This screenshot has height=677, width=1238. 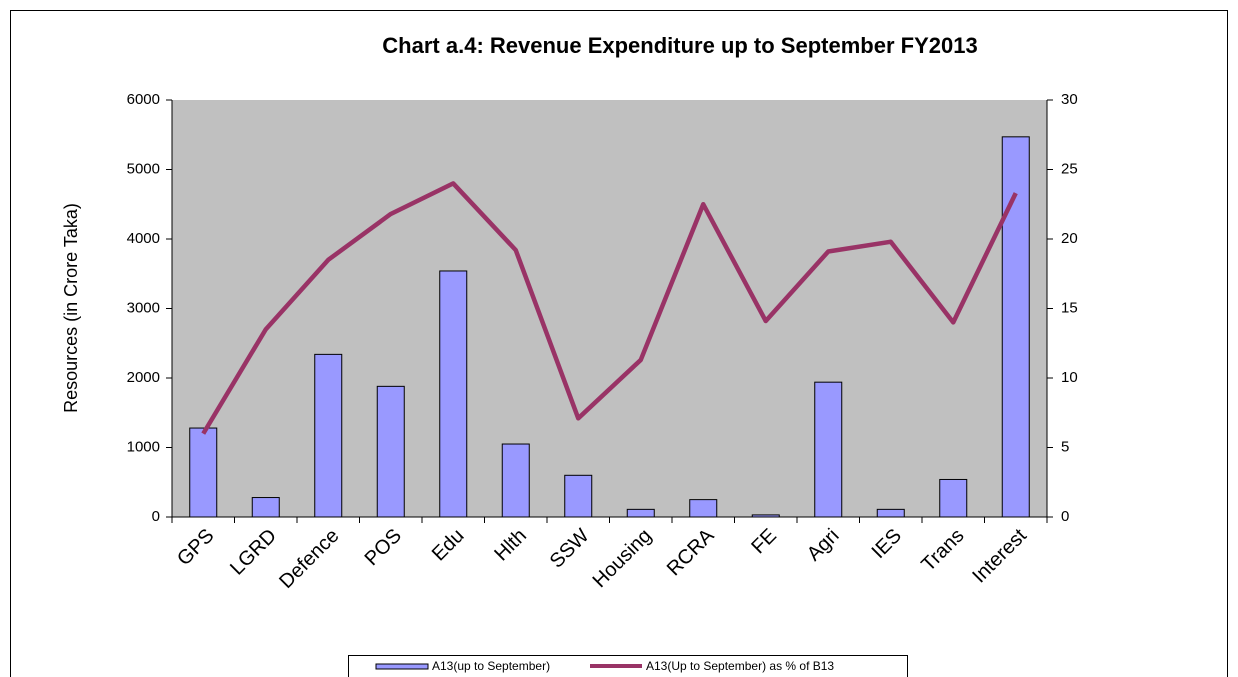 What do you see at coordinates (143, 307) in the screenshot?
I see `y-tick-label: 3000` at bounding box center [143, 307].